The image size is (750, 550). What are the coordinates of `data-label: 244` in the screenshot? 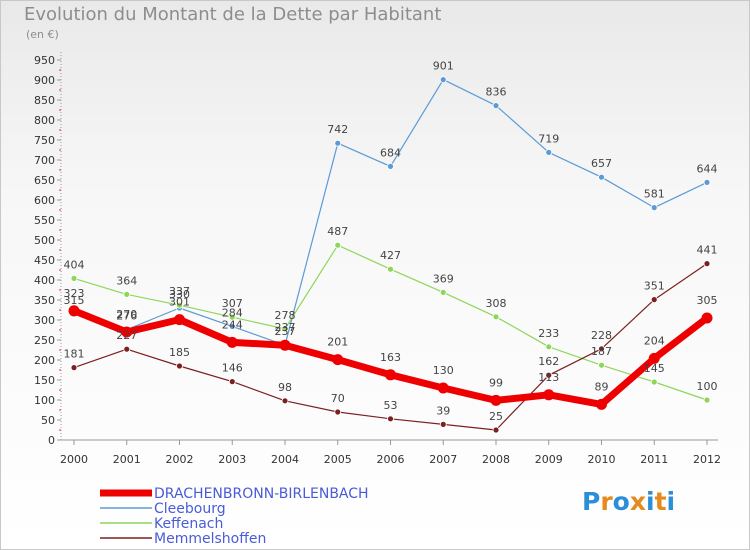 It's located at (232, 324).